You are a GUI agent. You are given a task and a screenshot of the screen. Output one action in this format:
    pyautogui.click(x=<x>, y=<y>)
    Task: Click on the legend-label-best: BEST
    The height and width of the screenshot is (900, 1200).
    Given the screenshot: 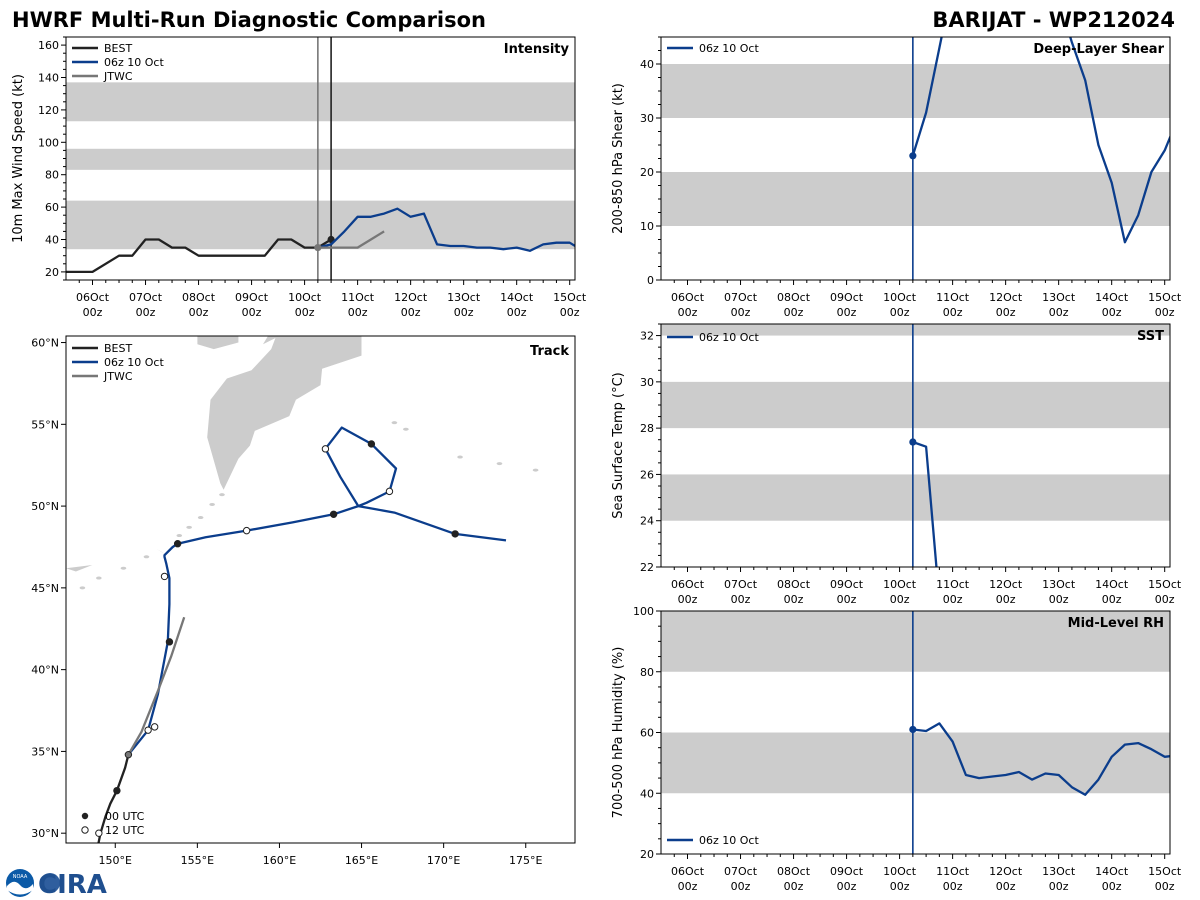 What is the action you would take?
    pyautogui.click(x=118, y=348)
    